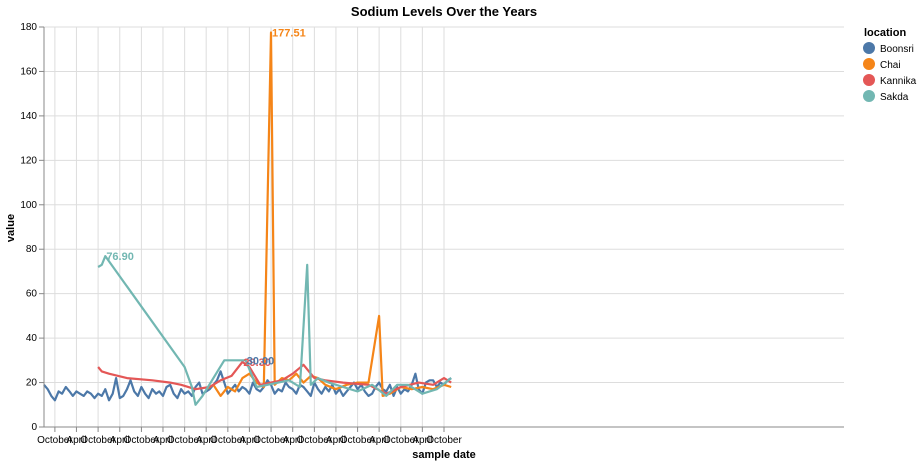  I want to click on series-line-sakda, so click(274, 330).